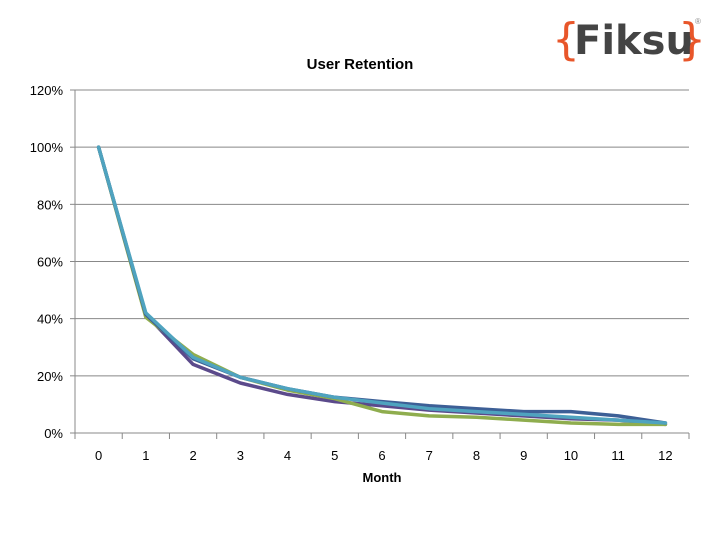  I want to click on x-axis-title: Month, so click(382, 477).